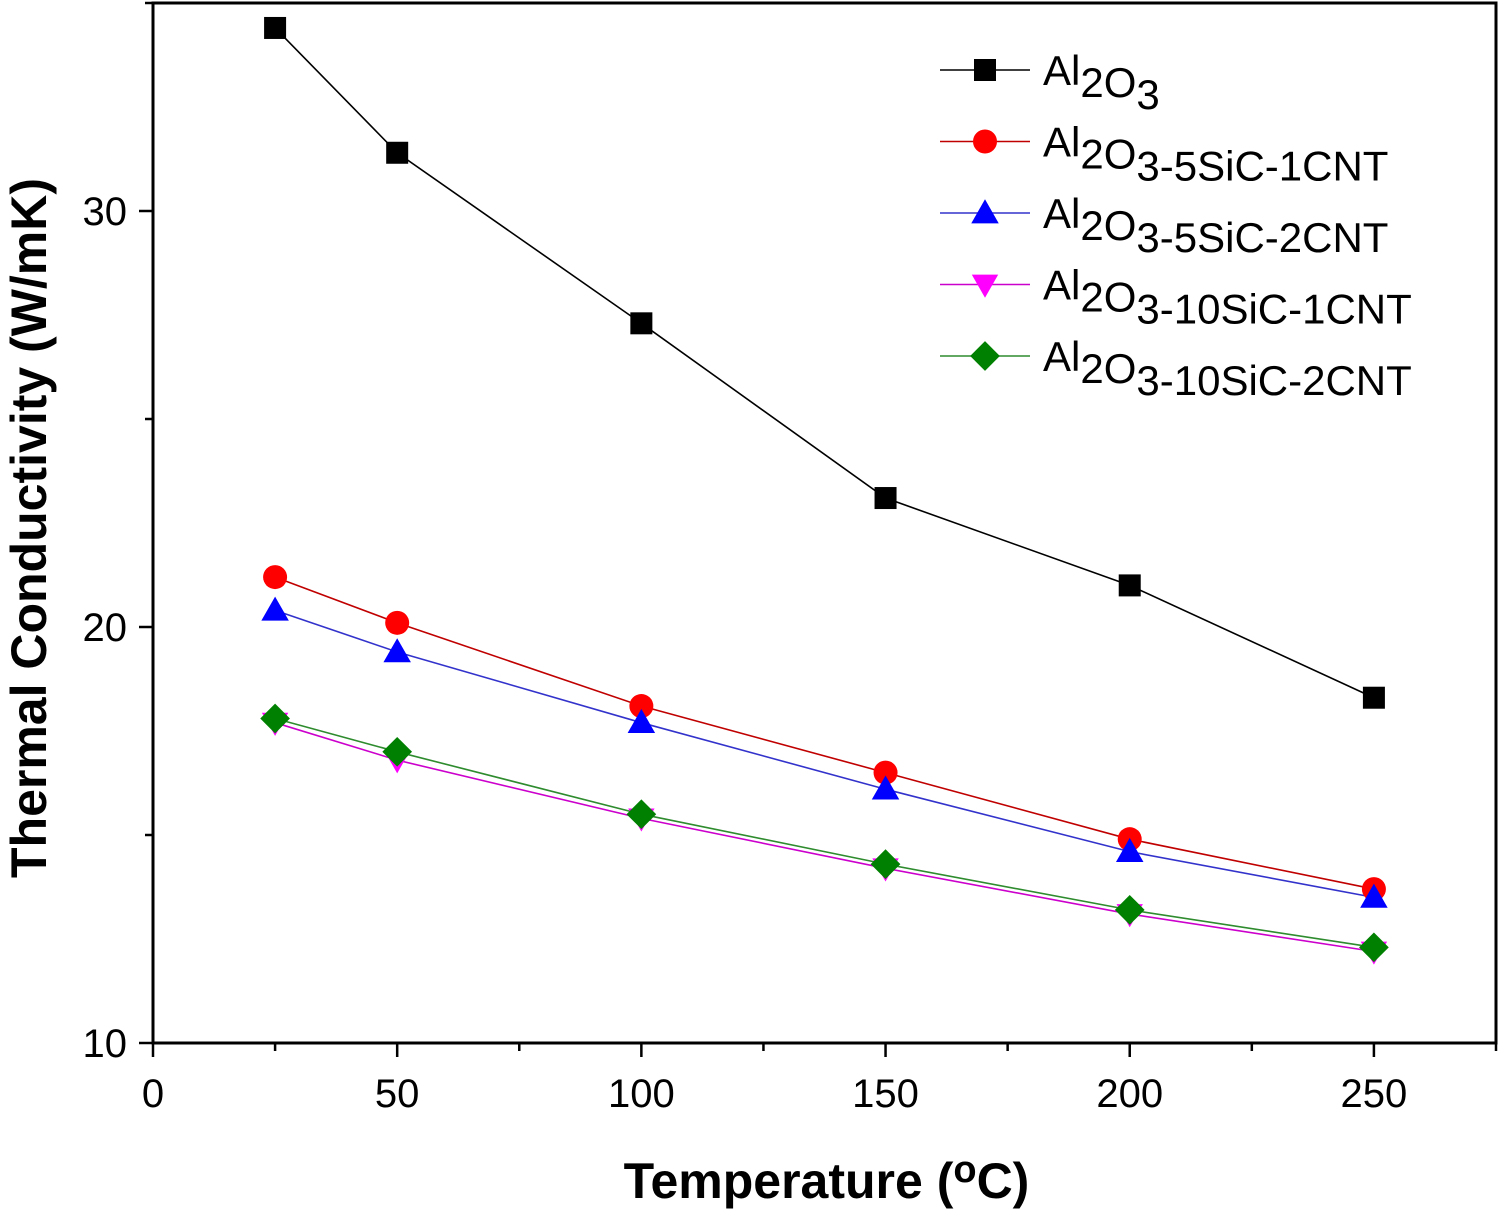 The height and width of the screenshot is (1210, 1500). Describe the element at coordinates (105, 628) in the screenshot. I see `y-tick-label: 20` at that location.